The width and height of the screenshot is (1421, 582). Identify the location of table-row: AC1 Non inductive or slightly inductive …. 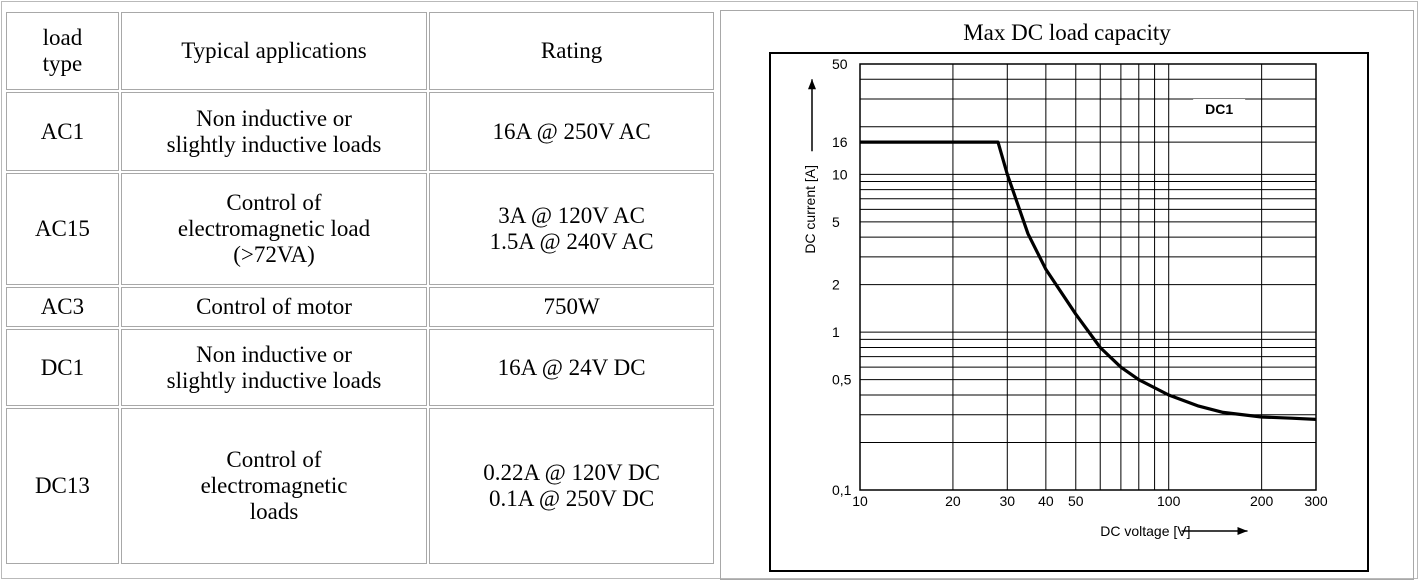
(360, 131).